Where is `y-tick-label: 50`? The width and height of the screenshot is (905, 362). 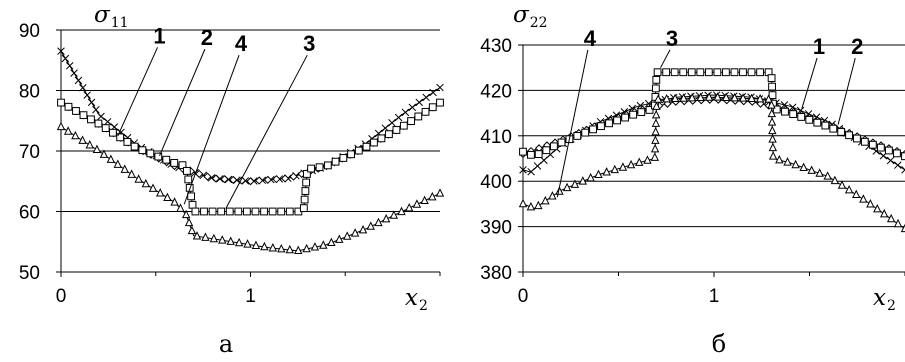 y-tick-label: 50 is located at coordinates (29, 273).